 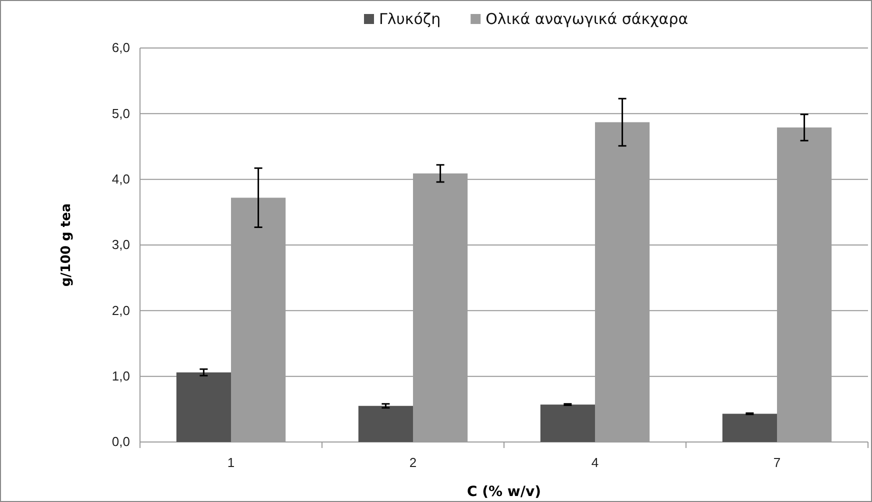 What do you see at coordinates (121, 48) in the screenshot?
I see `y-tick-label: 6,0` at bounding box center [121, 48].